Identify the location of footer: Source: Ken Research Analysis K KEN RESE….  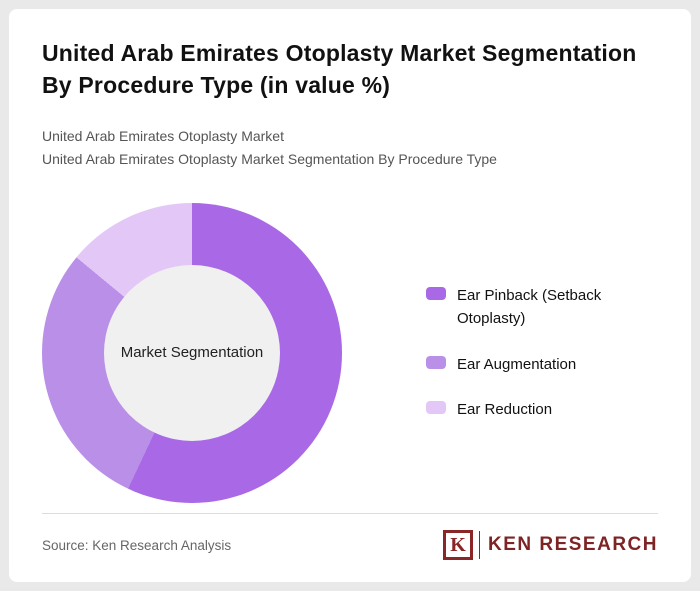
(350, 536).